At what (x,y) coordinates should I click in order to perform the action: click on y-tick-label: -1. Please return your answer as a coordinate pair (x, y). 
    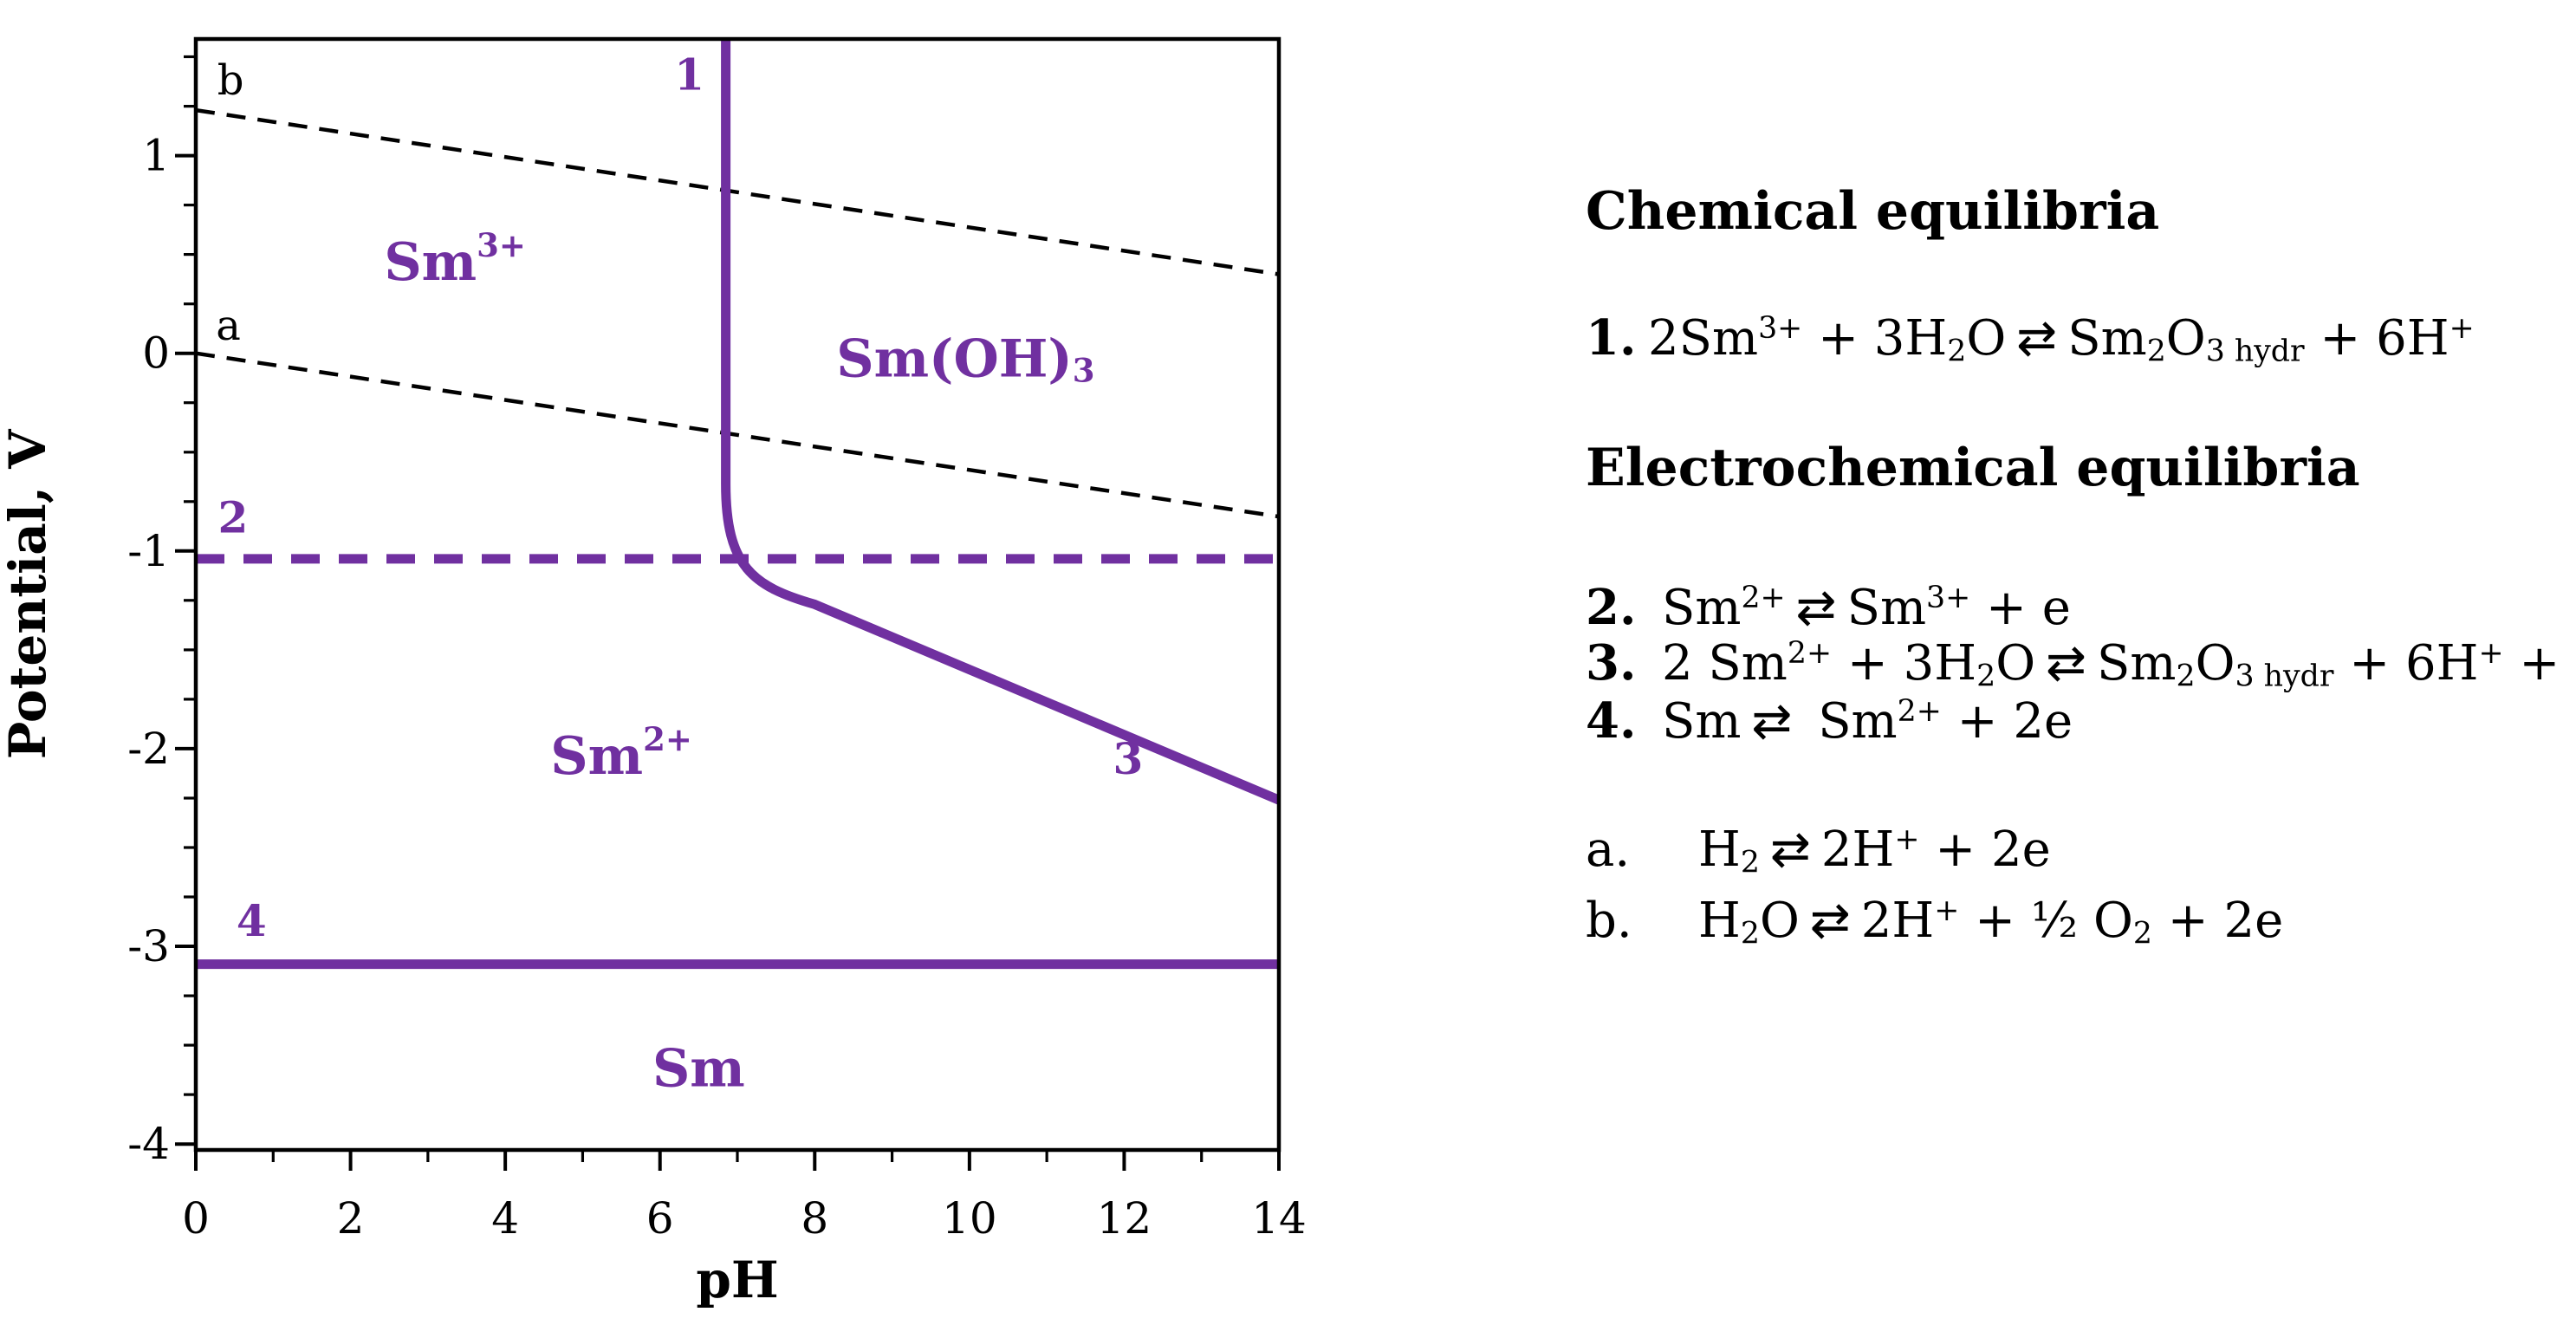
    Looking at the image, I should click on (149, 551).